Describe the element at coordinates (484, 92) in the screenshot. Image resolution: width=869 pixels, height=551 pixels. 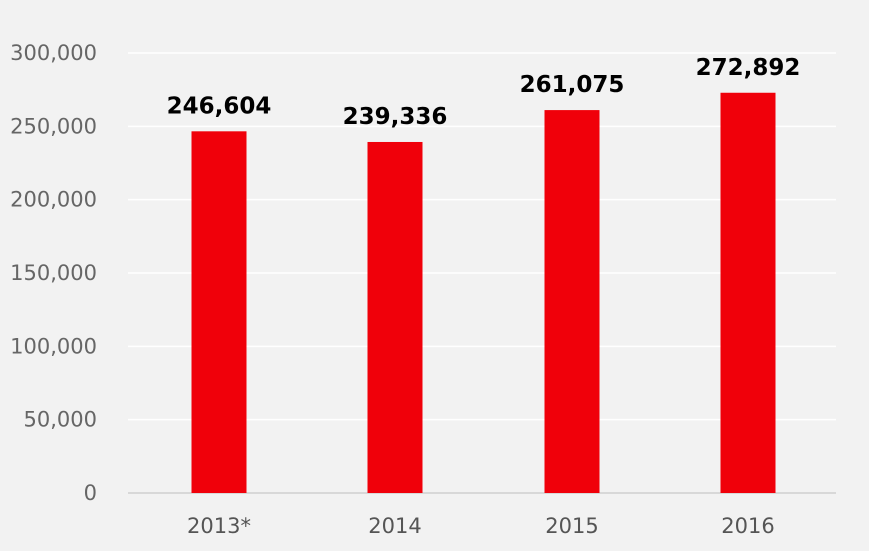
I see `data-labels: 246,604 239,336 261,075 272,892` at that location.